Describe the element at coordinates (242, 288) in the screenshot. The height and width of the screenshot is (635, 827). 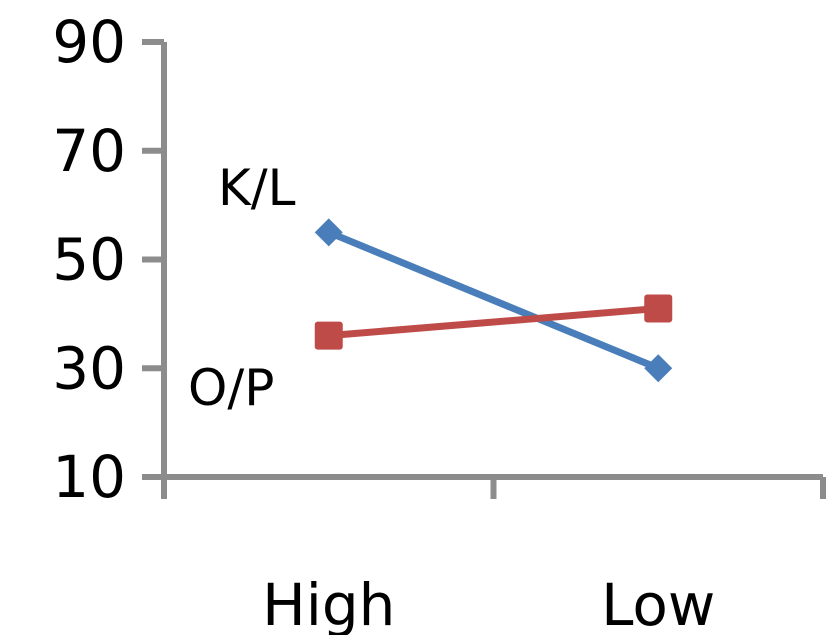
I see `series-labels: K/L O/P` at that location.